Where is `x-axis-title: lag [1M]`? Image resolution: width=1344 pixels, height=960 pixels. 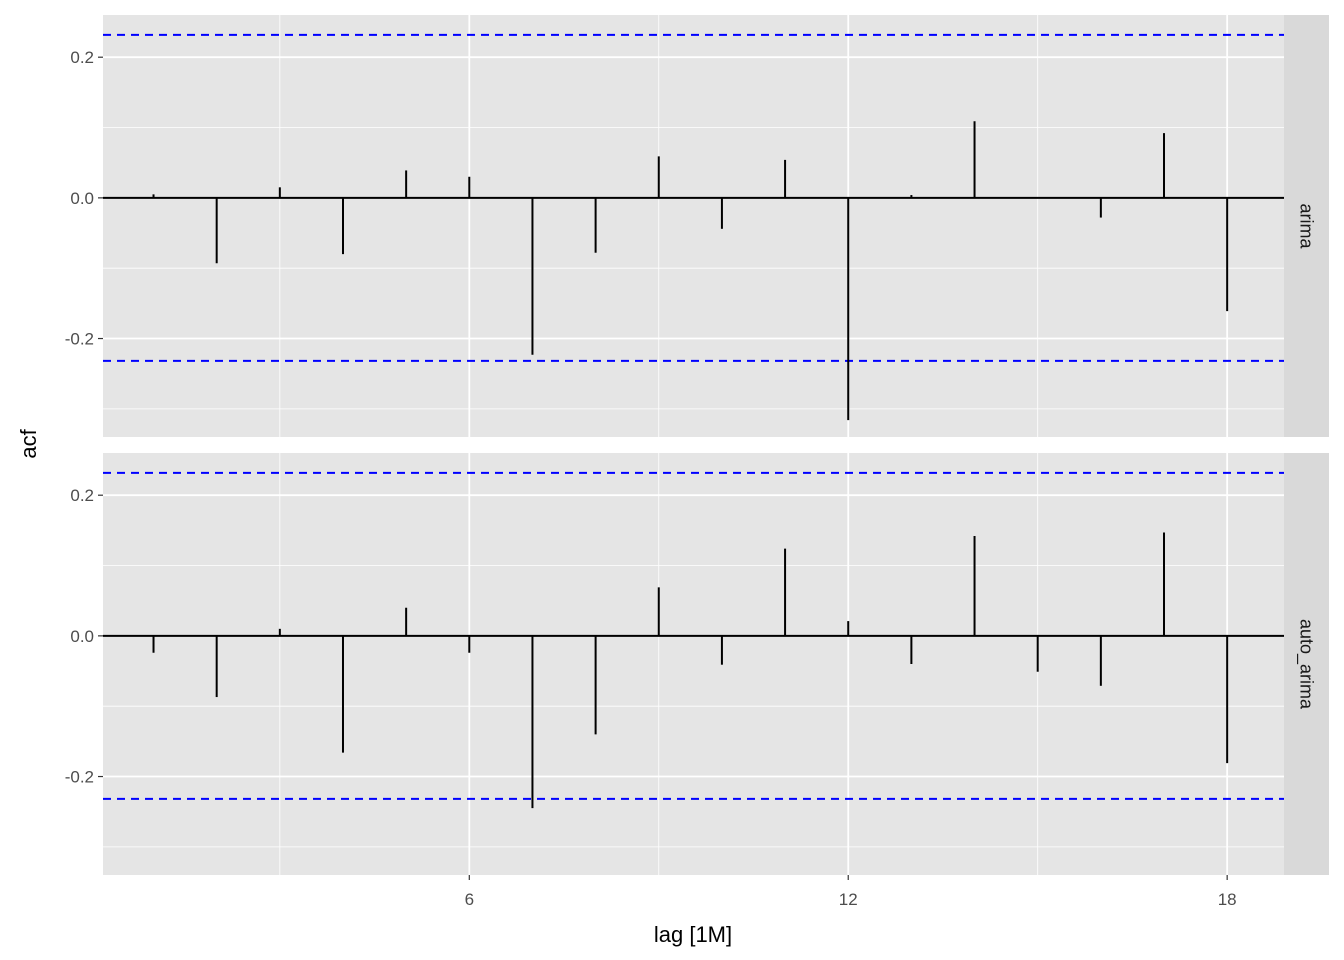 x-axis-title: lag [1M] is located at coordinates (693, 934).